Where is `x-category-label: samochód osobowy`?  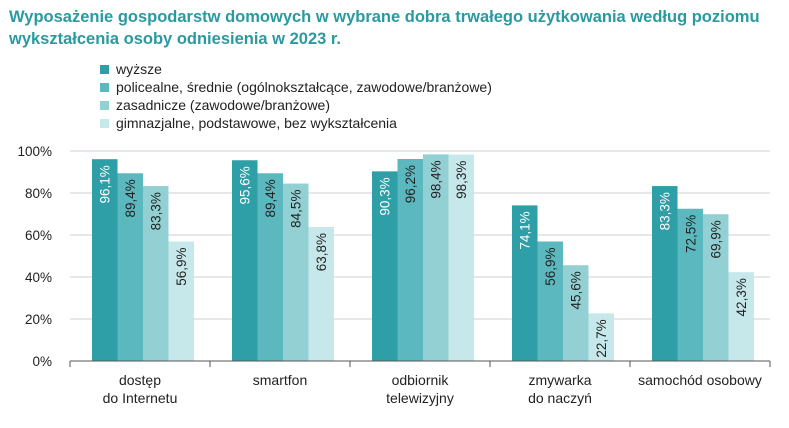 x-category-label: samochód osobowy is located at coordinates (700, 380).